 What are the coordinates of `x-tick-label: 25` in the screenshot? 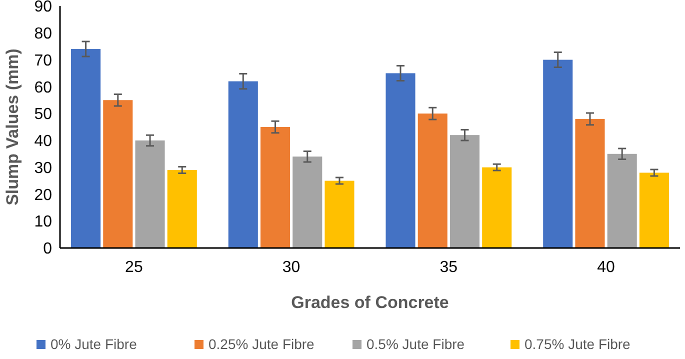 It's located at (134, 267).